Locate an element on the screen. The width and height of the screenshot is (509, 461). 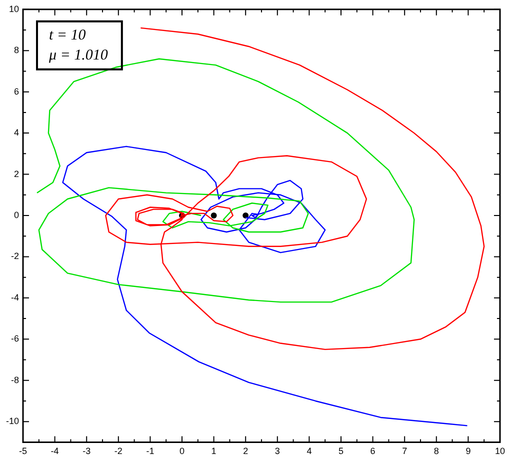
annotation: μ = 1.010 is located at coordinates (78, 55).